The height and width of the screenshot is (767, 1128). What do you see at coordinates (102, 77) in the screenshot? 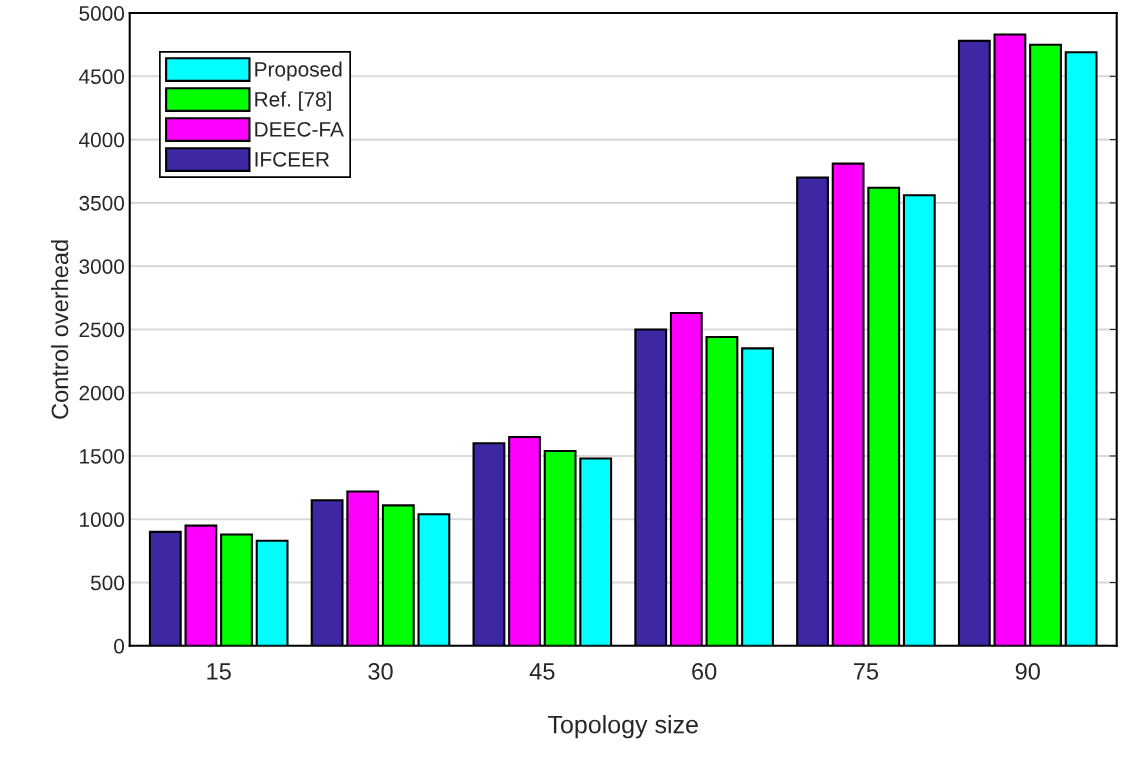
I see `y-tick-label: 4500` at bounding box center [102, 77].